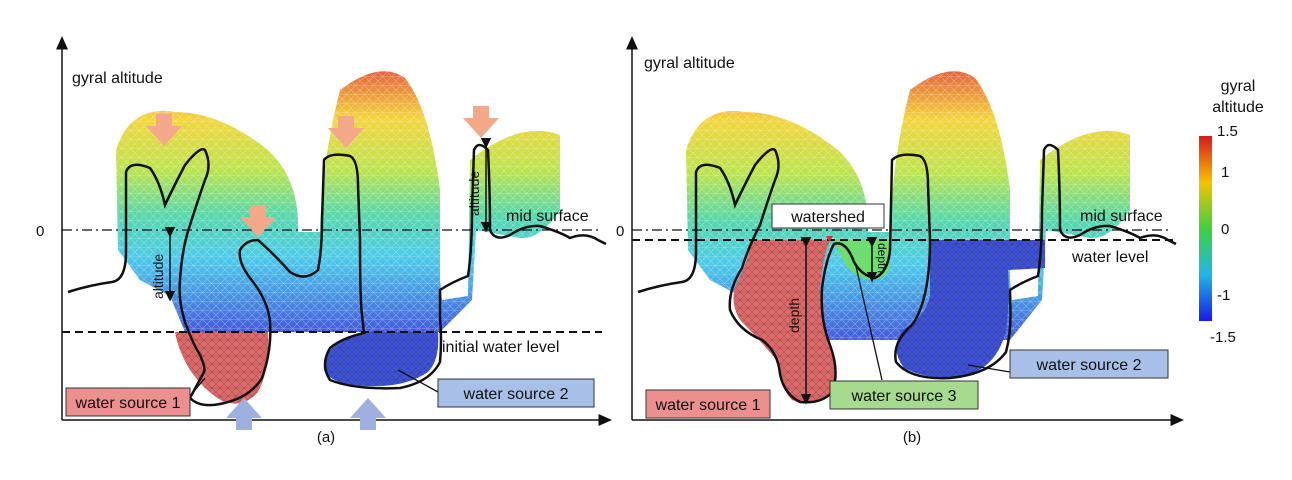  What do you see at coordinates (1109, 257) in the screenshot?
I see `water-level-label: water level` at bounding box center [1109, 257].